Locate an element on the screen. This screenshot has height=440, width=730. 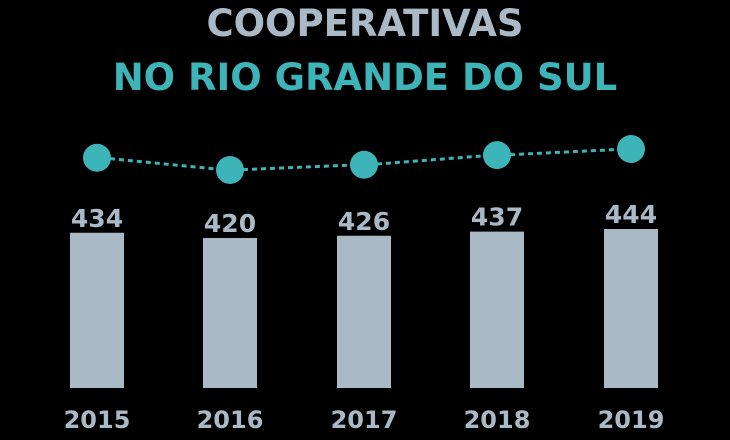
year-label-2019: 2019 is located at coordinates (631, 420).